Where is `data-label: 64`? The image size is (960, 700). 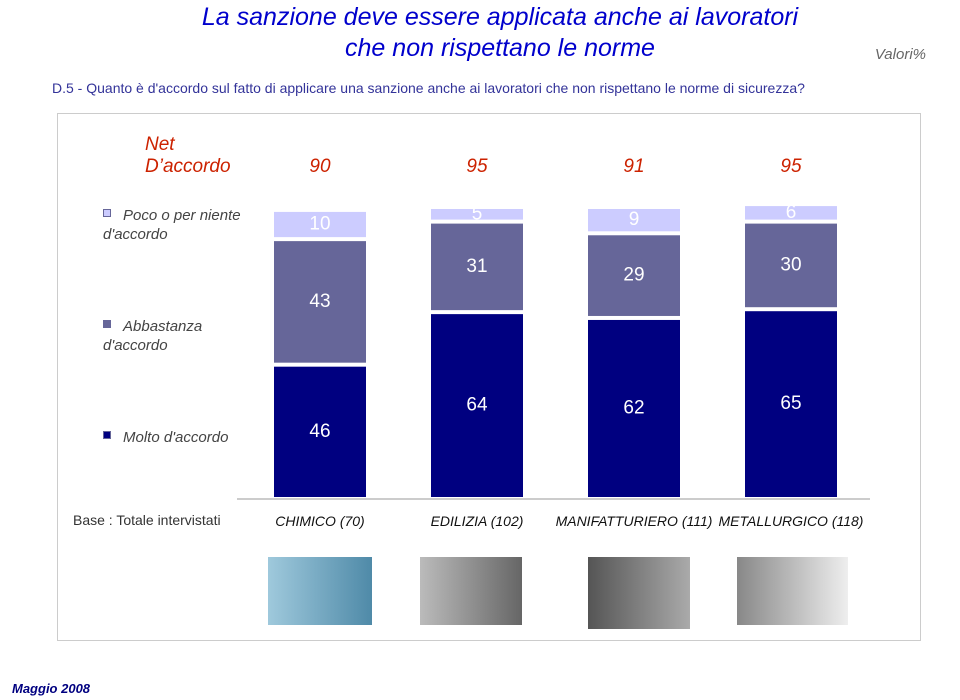
data-label: 64 is located at coordinates (477, 405).